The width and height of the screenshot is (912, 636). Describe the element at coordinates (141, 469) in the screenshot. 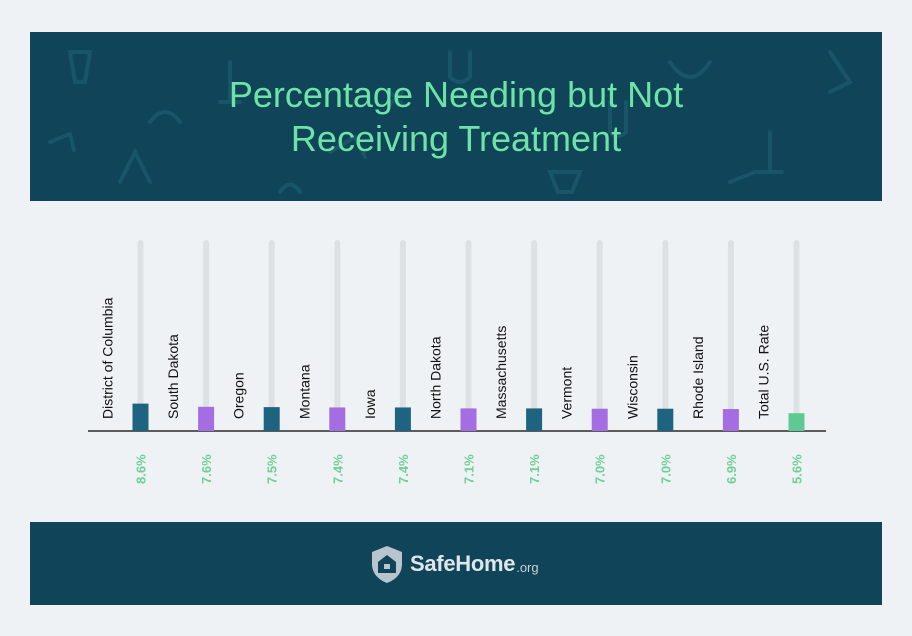

I see `value-label: 8.6%` at that location.